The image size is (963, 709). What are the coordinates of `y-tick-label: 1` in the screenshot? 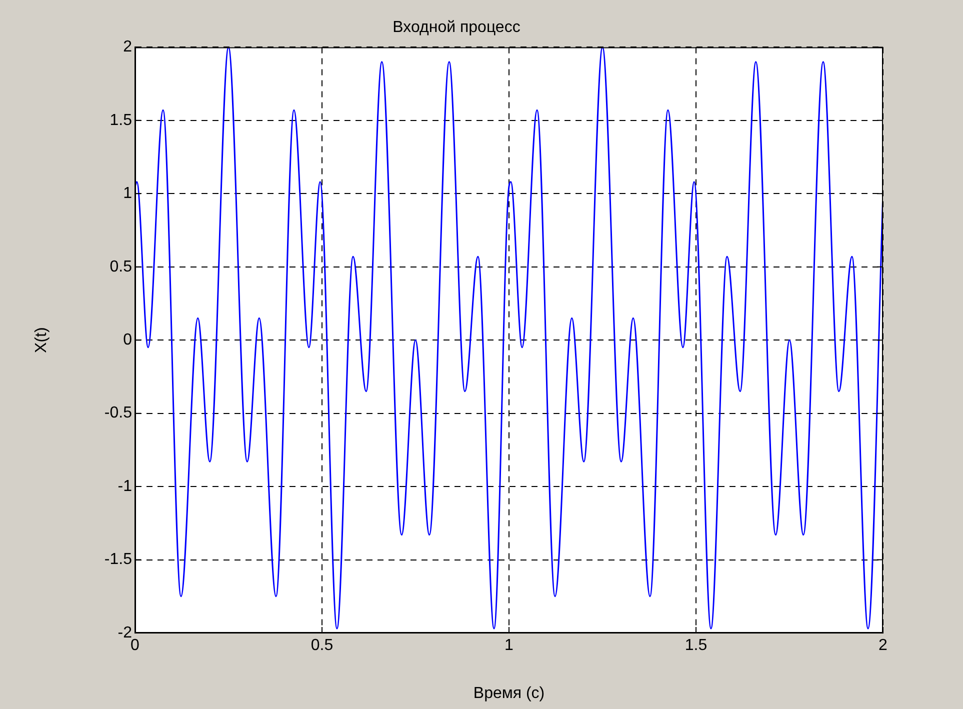 It's located at (127, 193).